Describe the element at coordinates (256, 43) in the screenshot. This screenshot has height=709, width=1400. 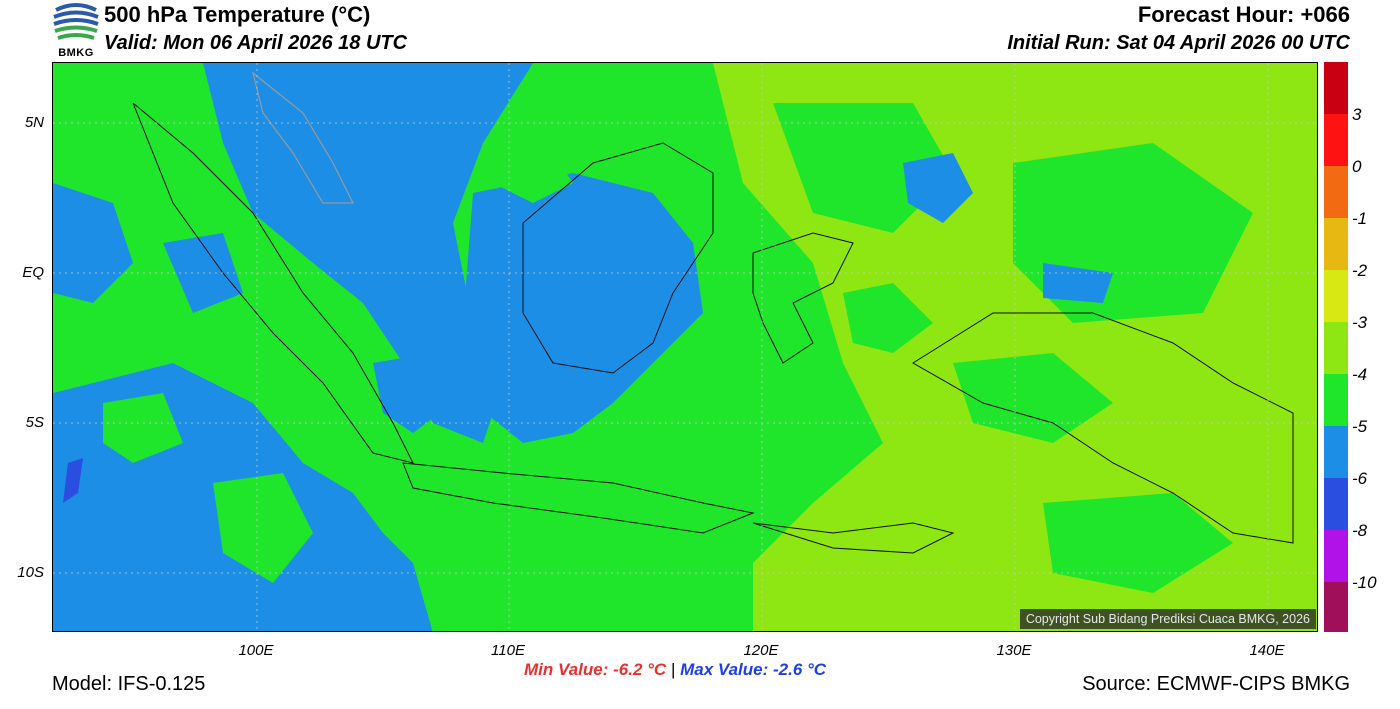
I see `valid-time: Valid: Mon 06 April 2026 18 UTC` at that location.